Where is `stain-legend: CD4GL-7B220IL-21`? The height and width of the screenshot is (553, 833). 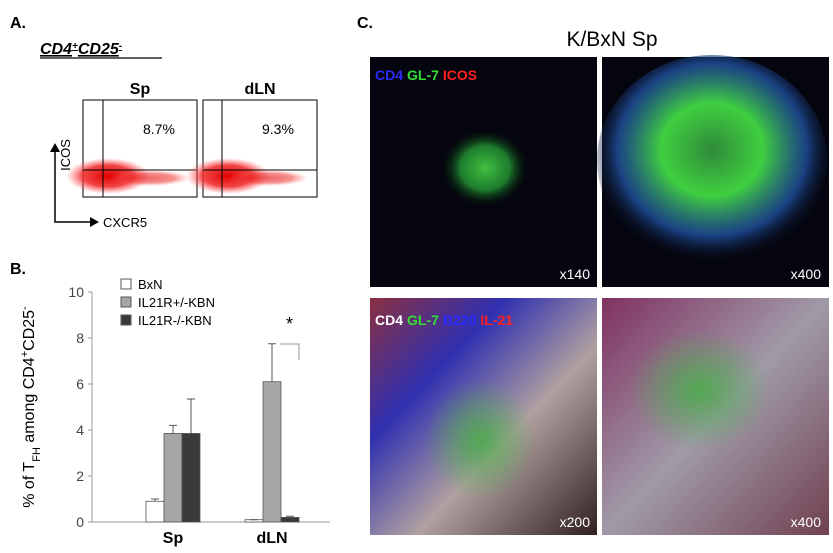 stain-legend: CD4GL-7B220IL-21 is located at coordinates (444, 320).